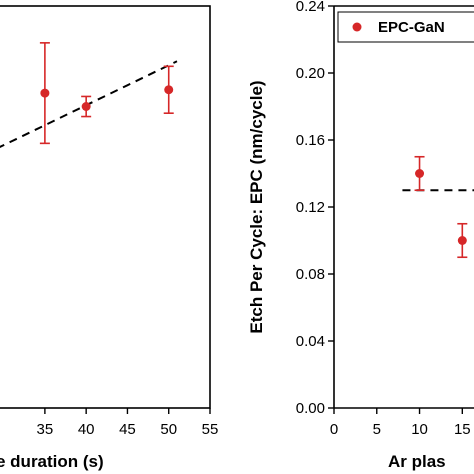  What do you see at coordinates (334, 429) in the screenshot?
I see `right-x-tick-label: 0` at bounding box center [334, 429].